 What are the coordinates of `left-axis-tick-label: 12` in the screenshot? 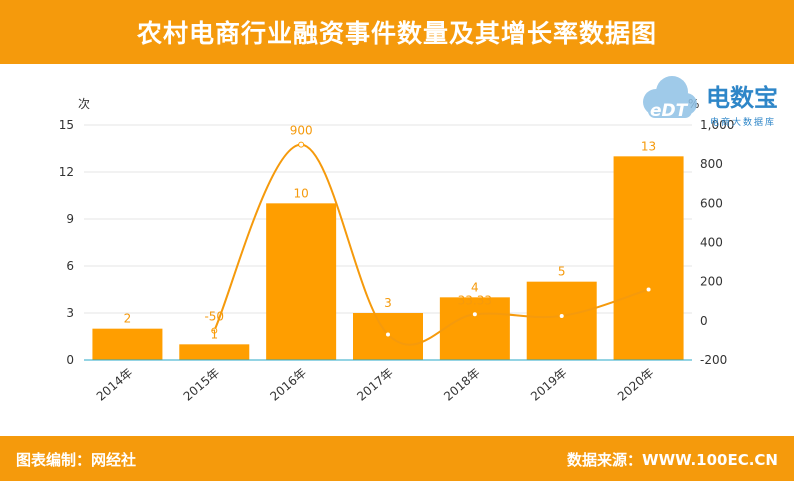 It's located at (66, 172).